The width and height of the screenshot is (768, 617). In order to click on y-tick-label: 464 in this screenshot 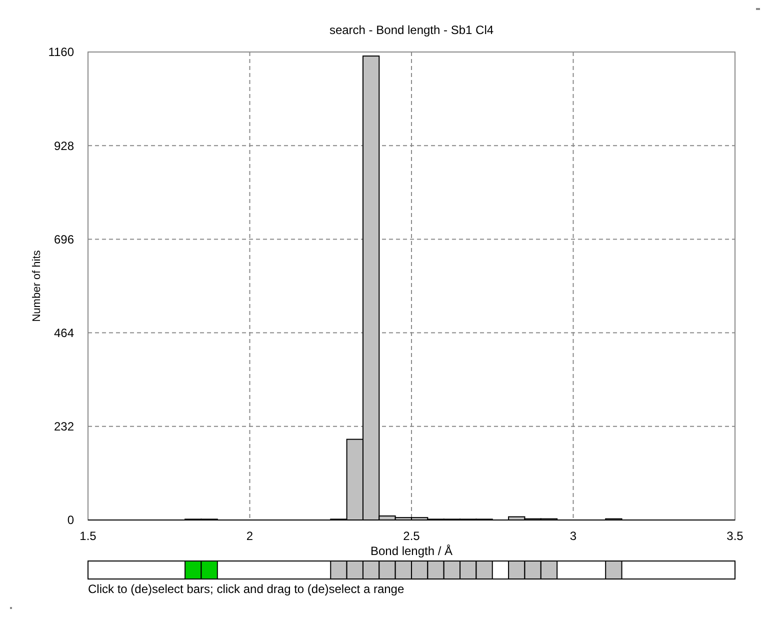, I will do `click(64, 333)`.